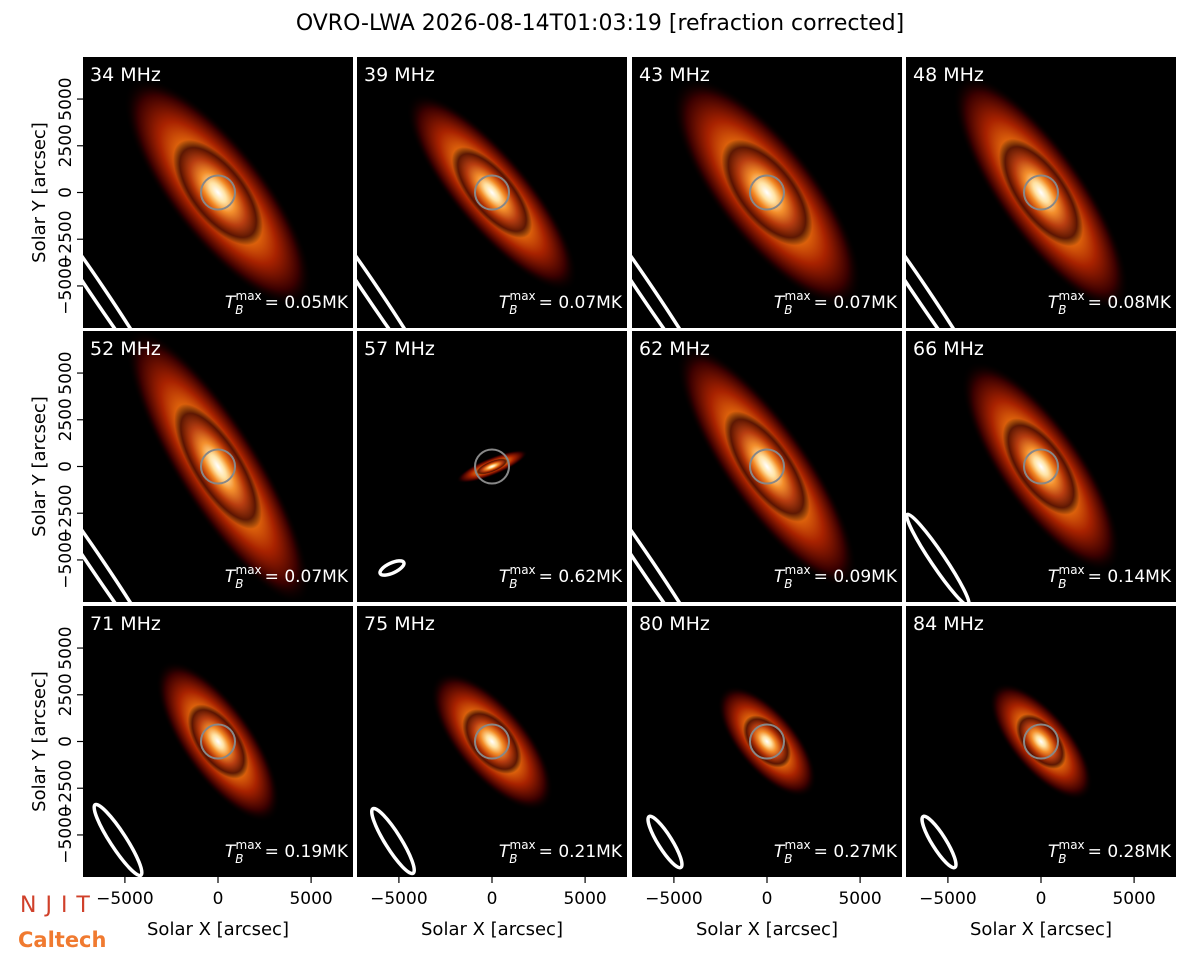  What do you see at coordinates (1130, 577) in the screenshot?
I see `tmax-value: = 0.14MK` at bounding box center [1130, 577].